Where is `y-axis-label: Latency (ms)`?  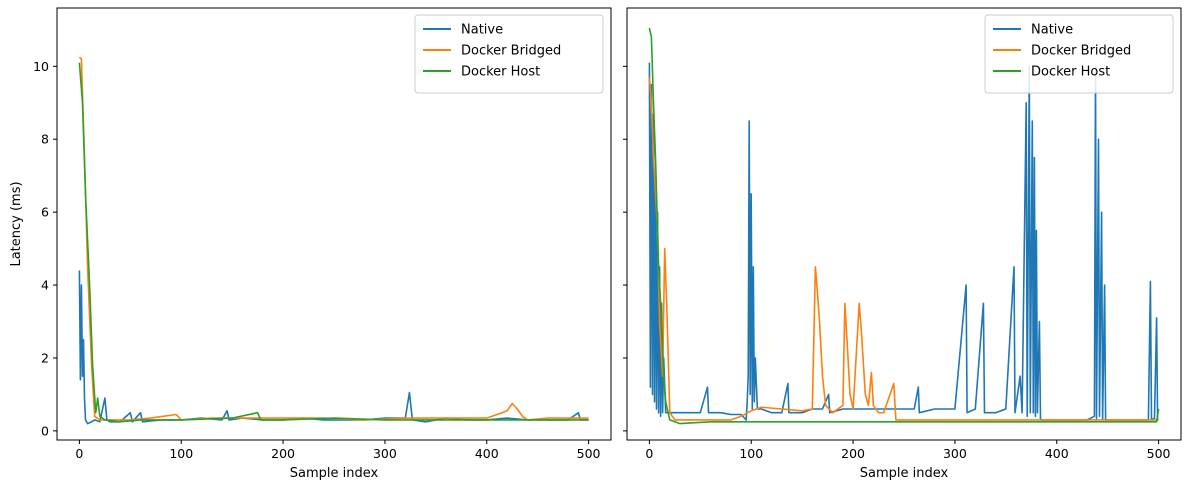 y-axis-label: Latency (ms) is located at coordinates (16, 223).